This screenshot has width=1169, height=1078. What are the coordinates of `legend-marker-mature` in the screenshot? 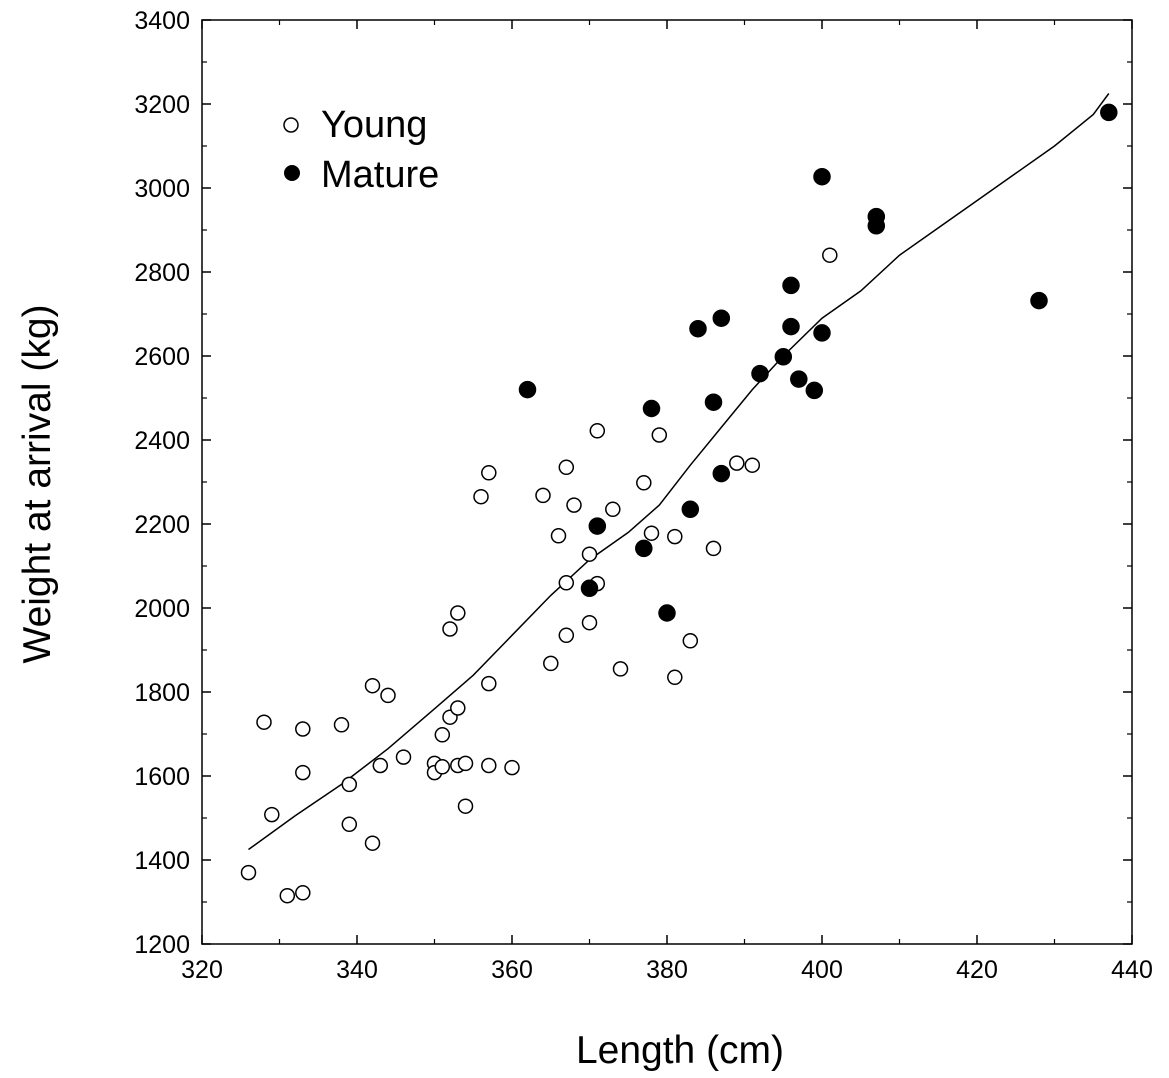 It's located at (292, 173).